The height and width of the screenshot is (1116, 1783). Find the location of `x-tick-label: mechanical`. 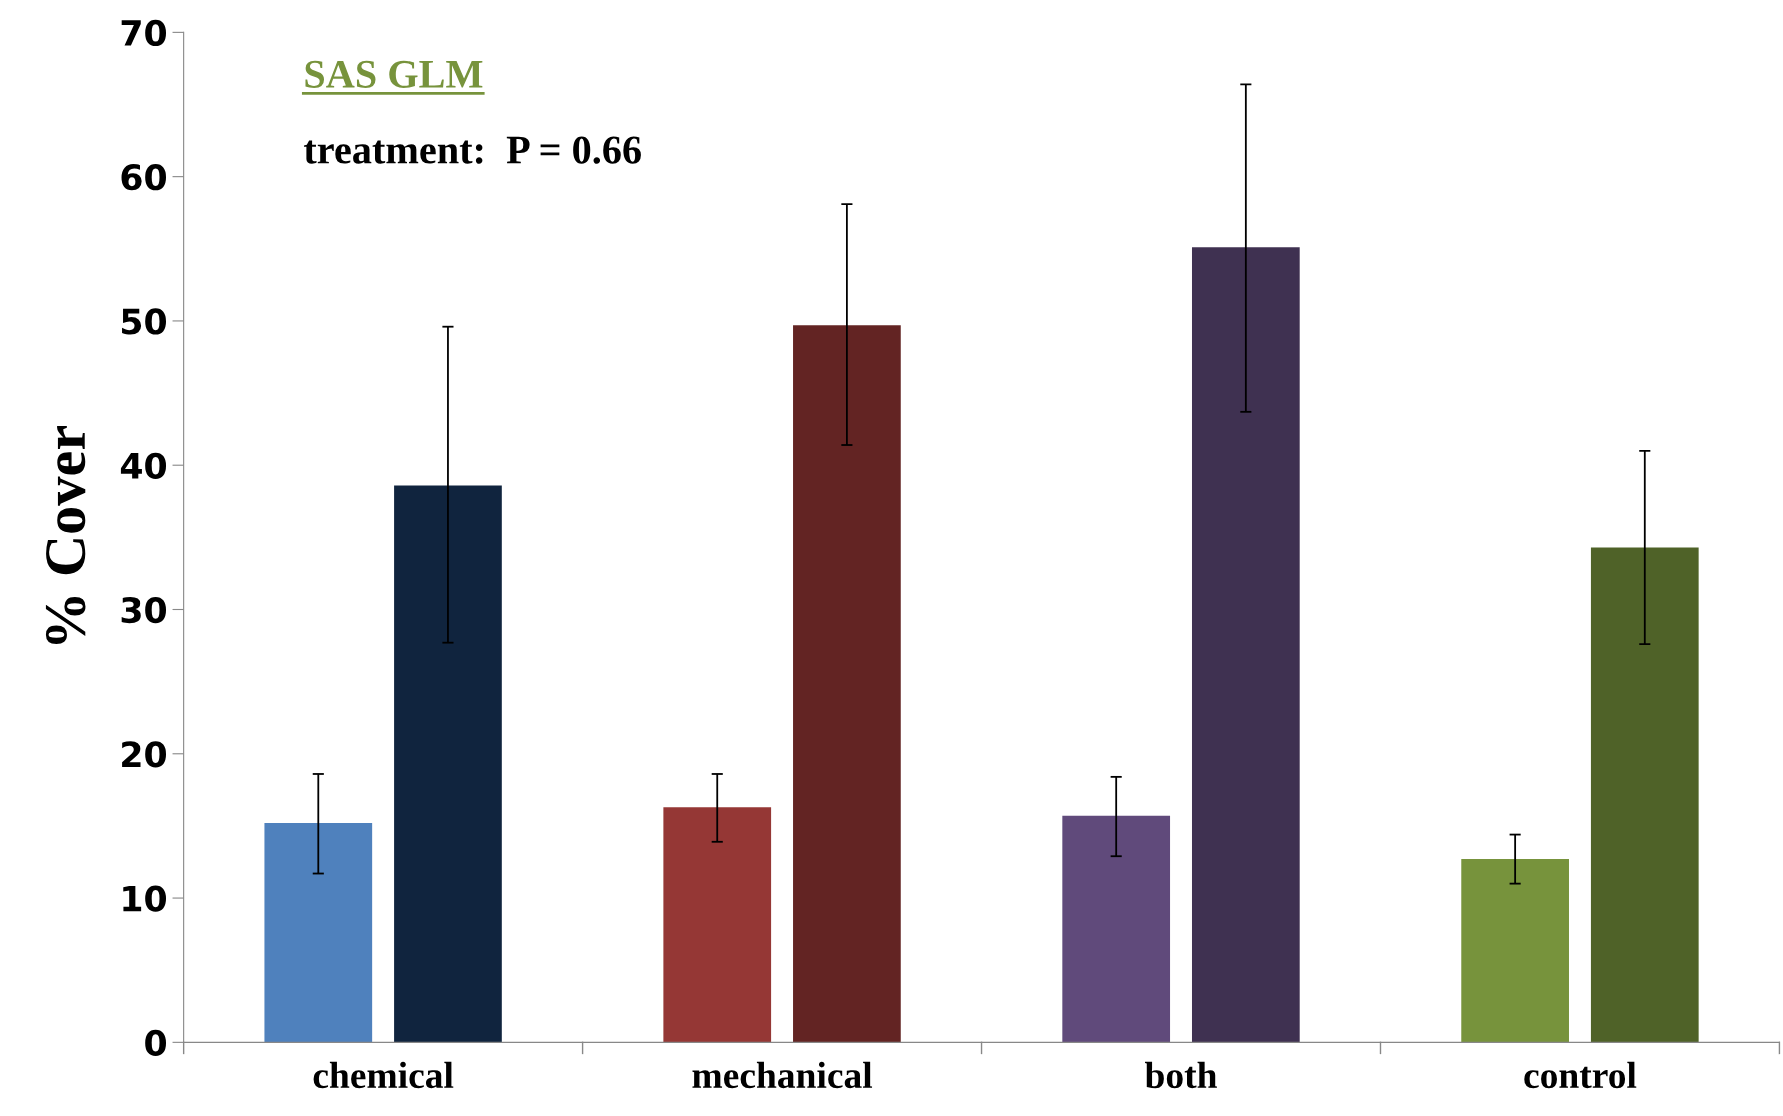

x-tick-label: mechanical is located at coordinates (782, 1075).